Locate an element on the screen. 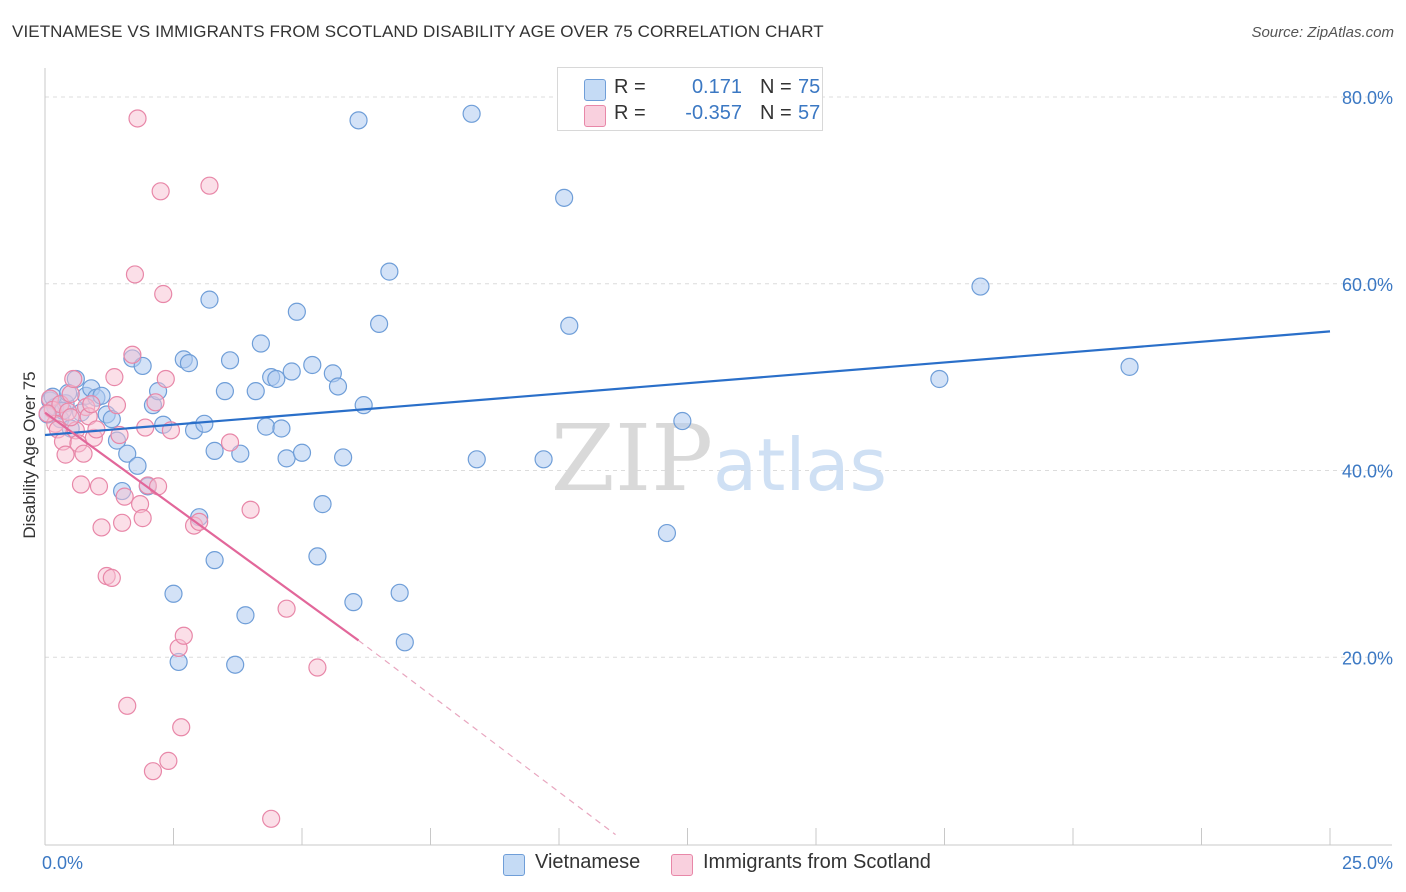 This screenshot has width=1406, height=892. bottom-legend-label-scotland: Immigrants from Scotland is located at coordinates (817, 862).